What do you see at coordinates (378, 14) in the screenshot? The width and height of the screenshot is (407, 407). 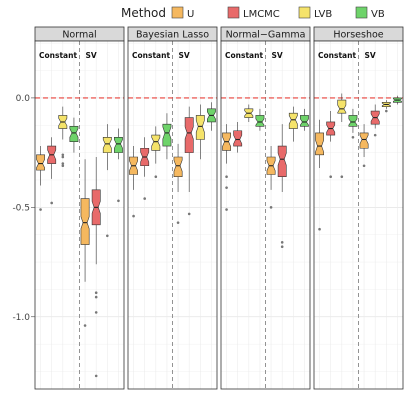 I see `legend-label-vb: VB` at bounding box center [378, 14].